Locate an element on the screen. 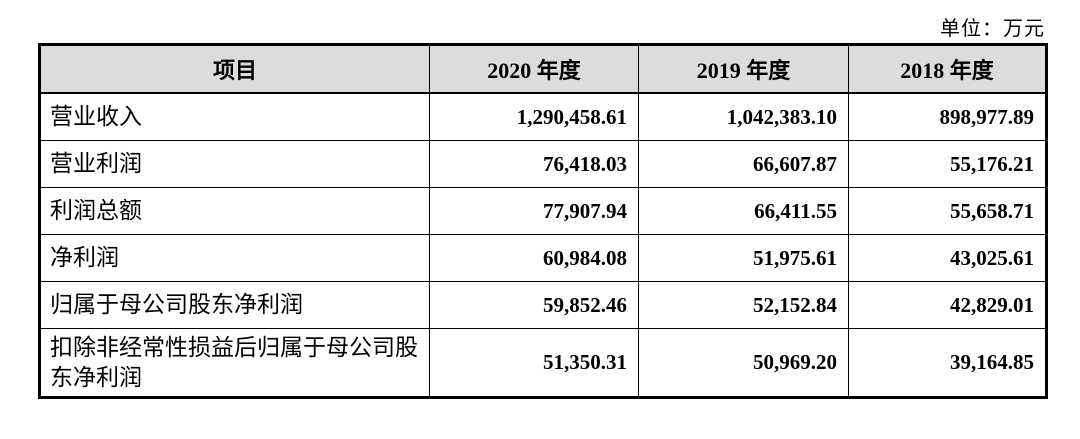 The image size is (1080, 439). table-row: 净利润 60,984.08 51,975.61 43,025.61 is located at coordinates (543, 258).